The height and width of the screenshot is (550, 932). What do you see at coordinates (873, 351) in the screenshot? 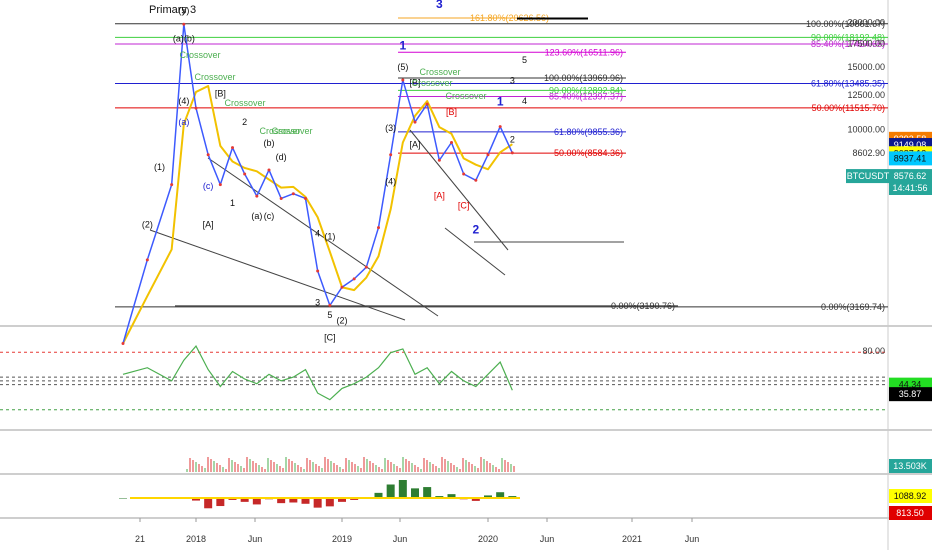
I see `rsi-tick-label: 80.00` at bounding box center [873, 351].